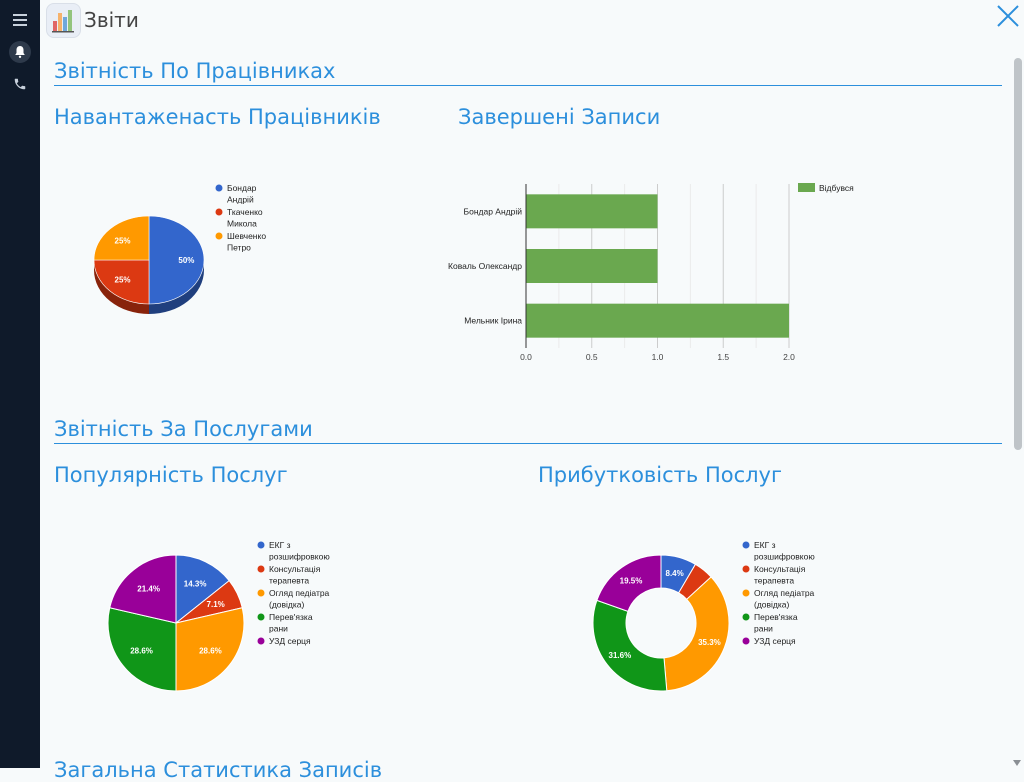 This screenshot has width=1024, height=782. What do you see at coordinates (532, 20) in the screenshot?
I see `title-bar: Звіти` at bounding box center [532, 20].